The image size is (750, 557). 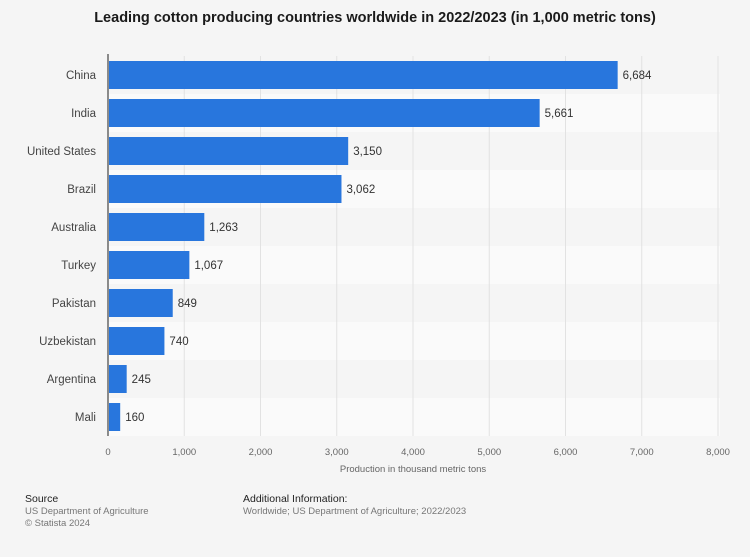 I want to click on data-label: 160, so click(x=134, y=418).